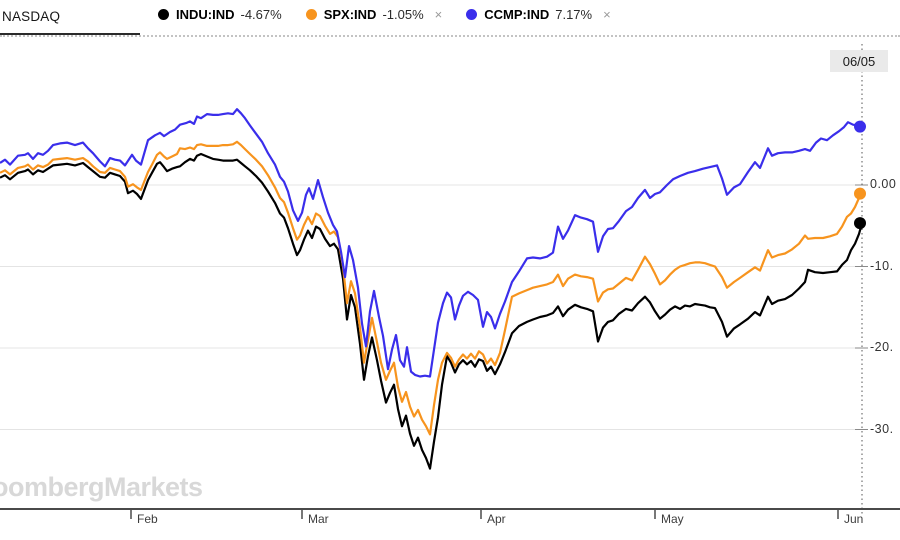  What do you see at coordinates (882, 428) in the screenshot?
I see `y-axis-label: -30.` at bounding box center [882, 428].